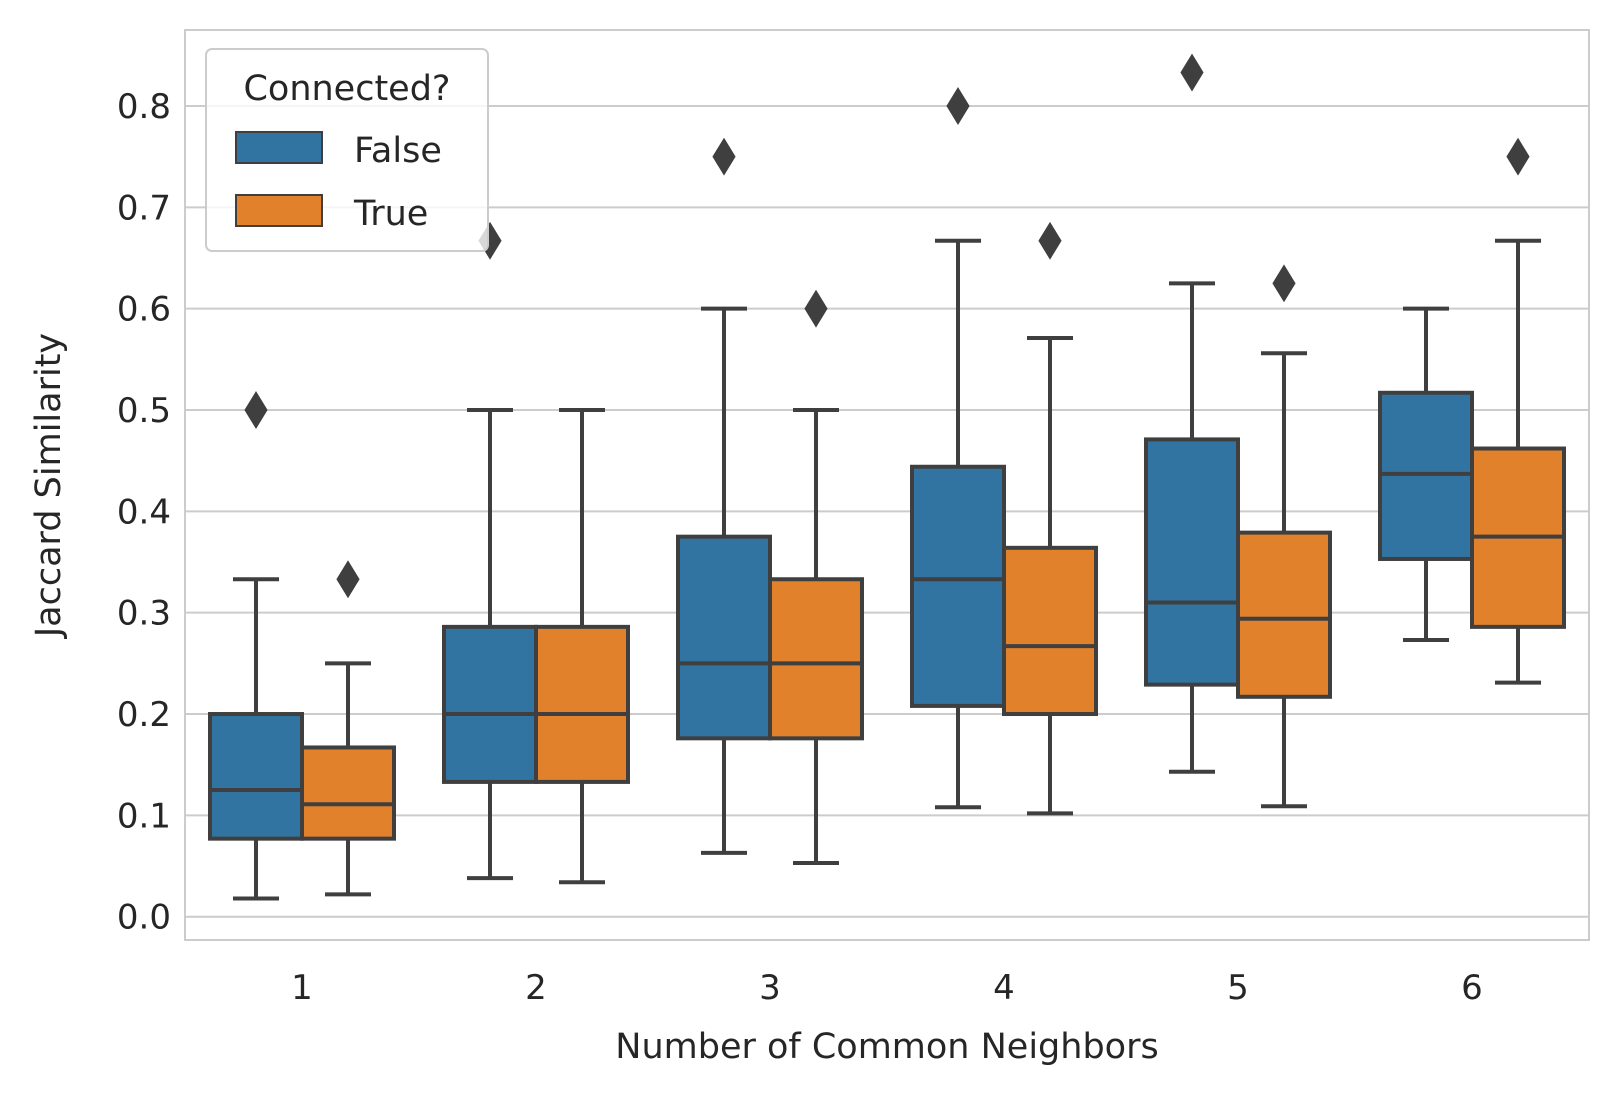 This screenshot has width=1609, height=1095. I want to click on y-tick-label: 0.3, so click(144, 614).